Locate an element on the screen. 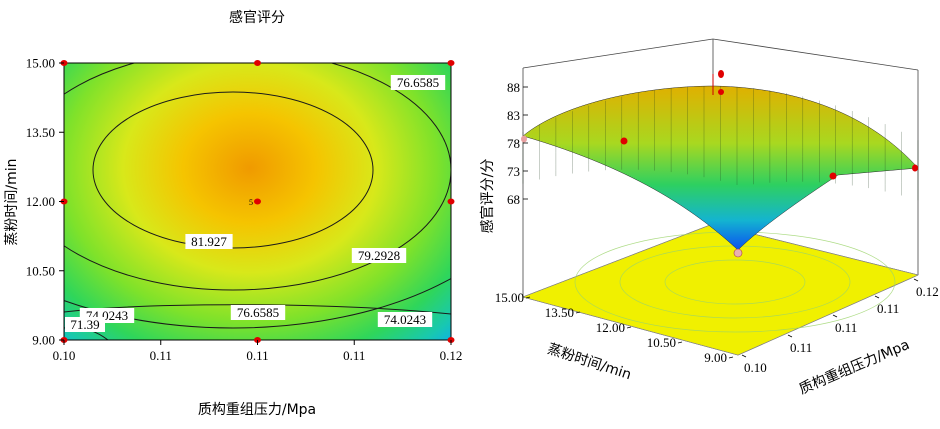 The width and height of the screenshot is (940, 429). contour-y-tick-label: 9.00 is located at coordinates (43, 340).